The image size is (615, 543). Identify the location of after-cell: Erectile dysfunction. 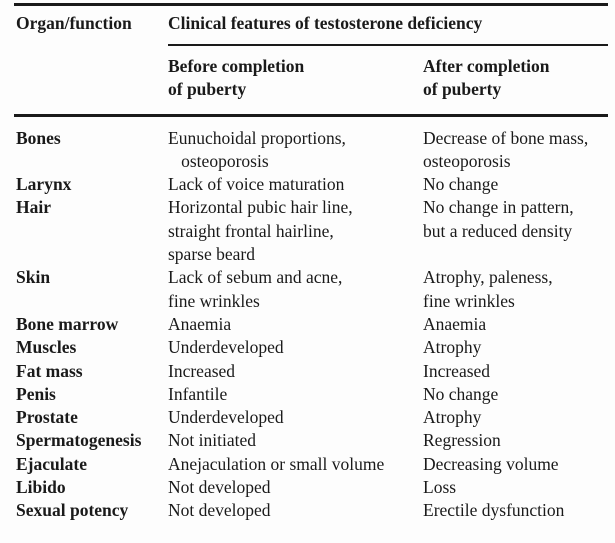
(494, 510).